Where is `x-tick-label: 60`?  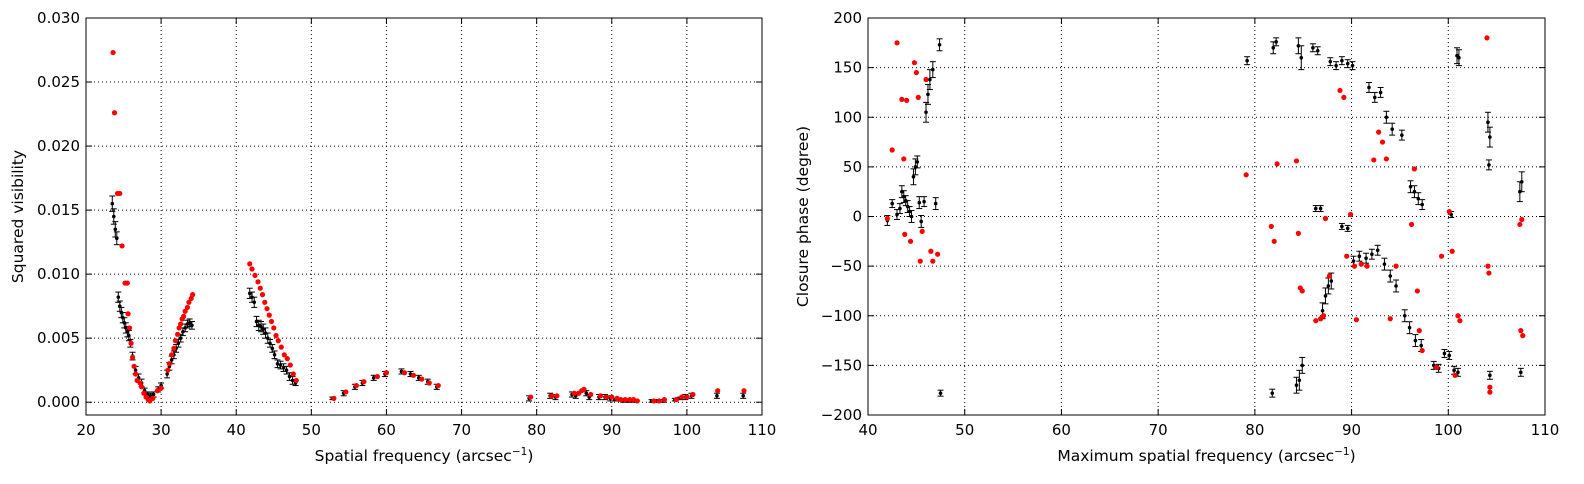 x-tick-label: 60 is located at coordinates (1061, 430).